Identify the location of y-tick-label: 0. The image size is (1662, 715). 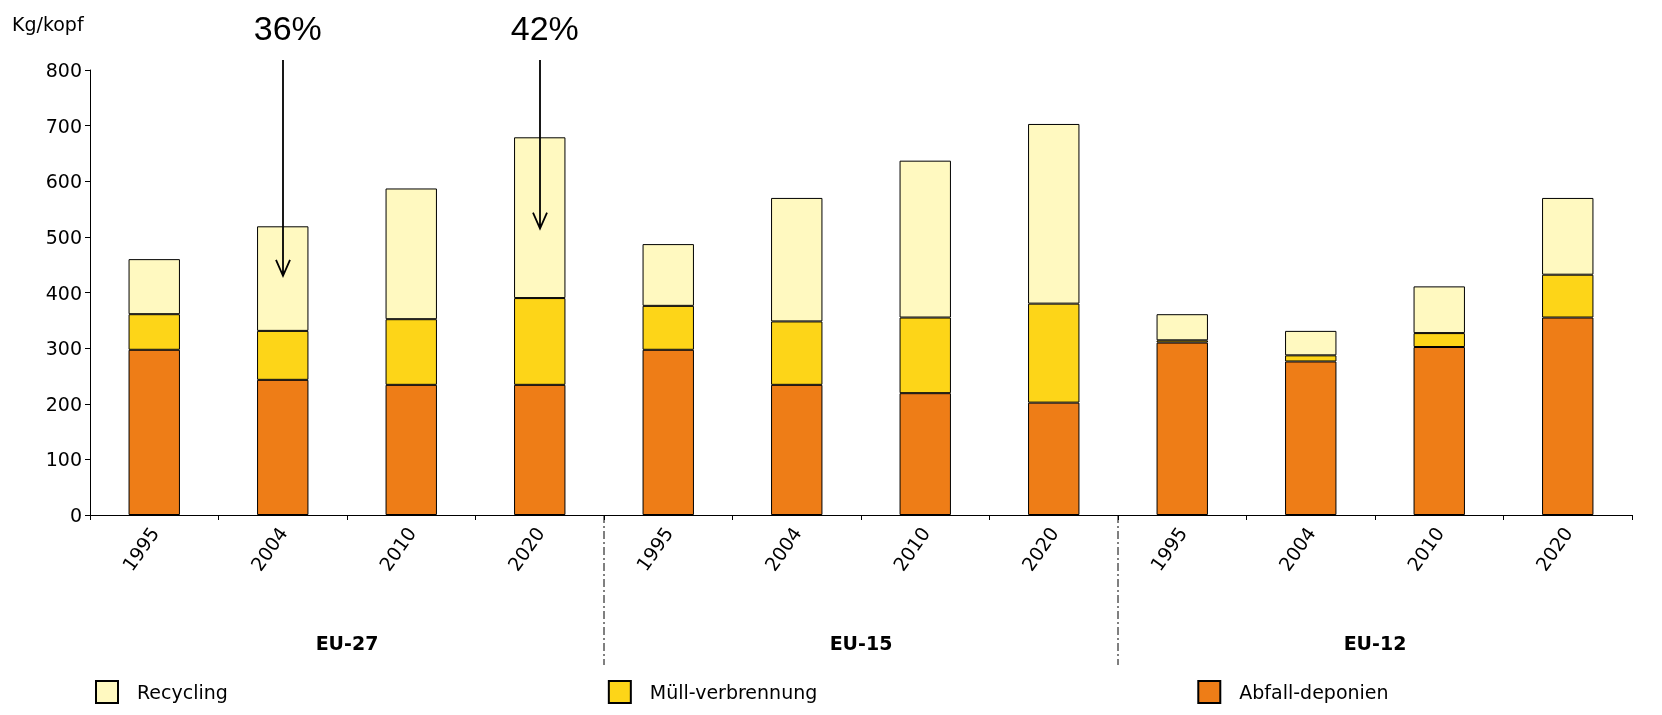
(75, 515).